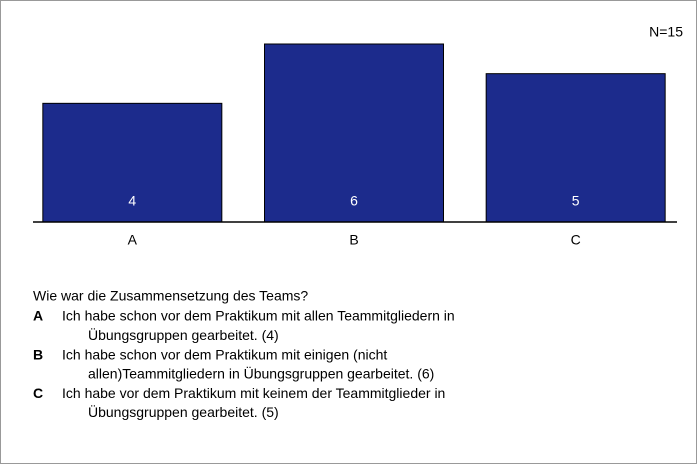 The image size is (697, 464). I want to click on question: Wie war die Zusammensetzung des Teams?, so click(170, 296).